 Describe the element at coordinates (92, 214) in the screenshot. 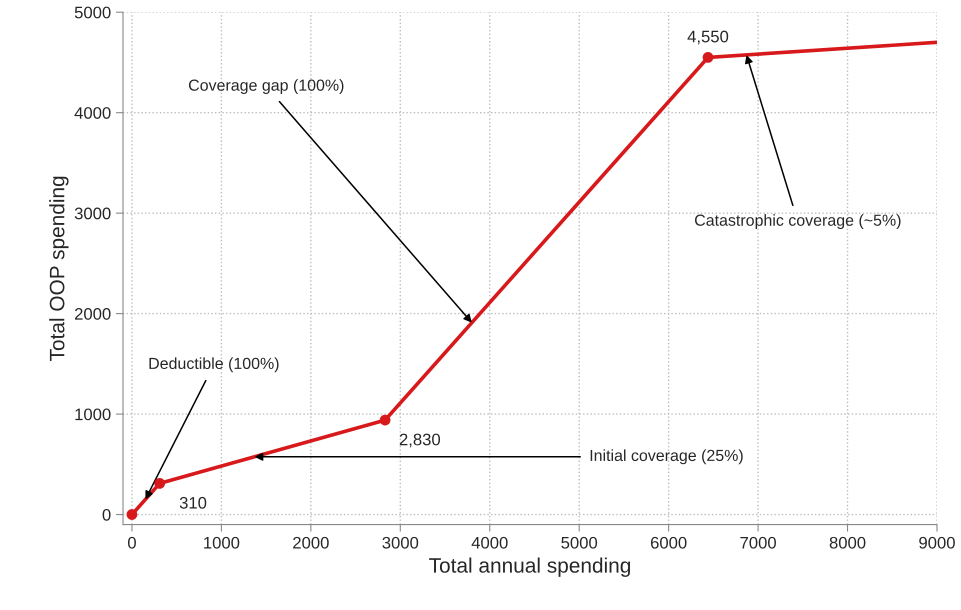

I see `y-tick-label: 3000` at that location.